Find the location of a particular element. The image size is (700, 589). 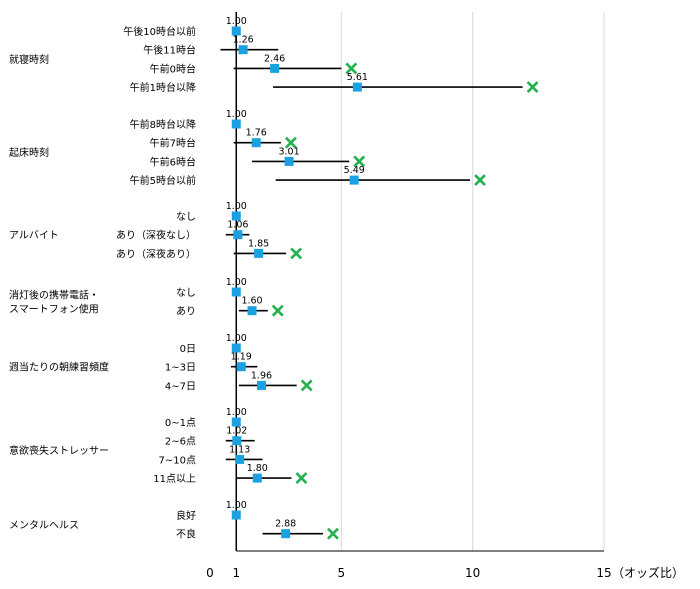

row-label: あり（深夜なし） is located at coordinates (156, 235).